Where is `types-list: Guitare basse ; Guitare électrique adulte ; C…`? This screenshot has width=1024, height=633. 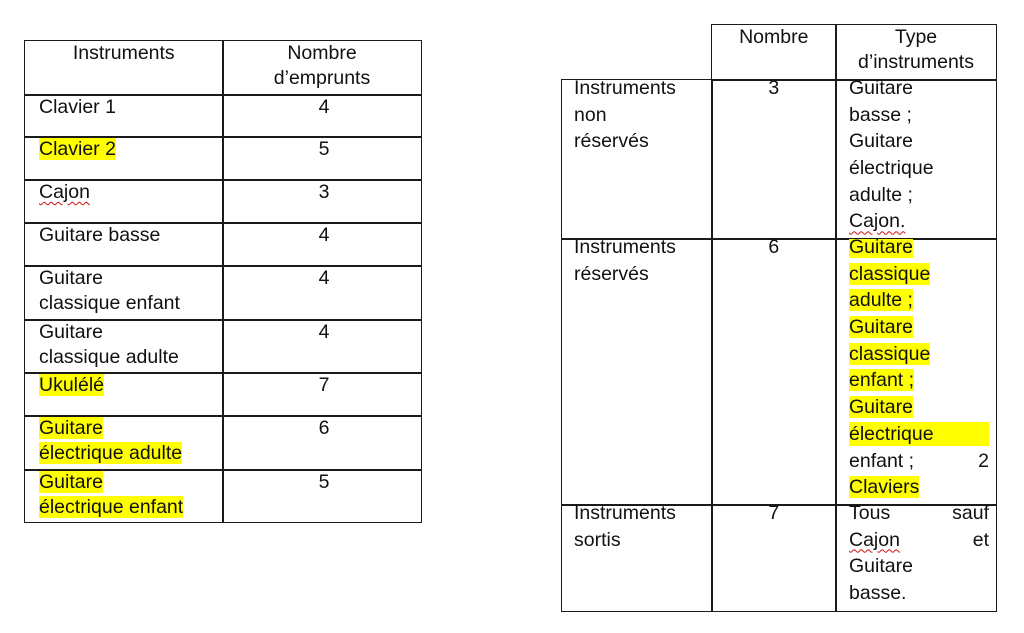 types-list: Guitare basse ; Guitare électrique adulte ; C… is located at coordinates (919, 158).